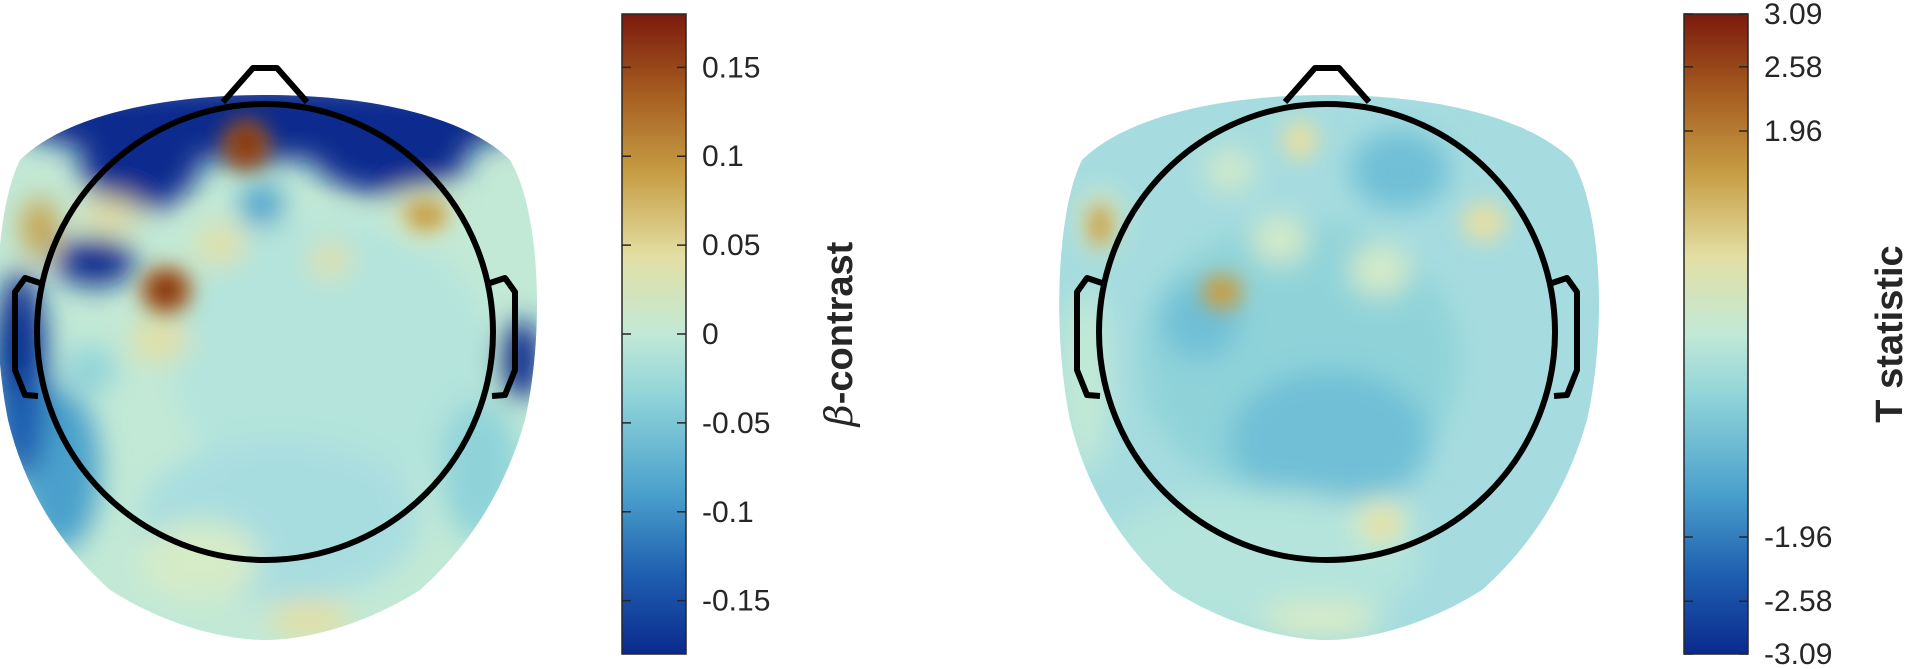  Describe the element at coordinates (736, 601) in the screenshot. I see `colorbar-tick-label: -0.15` at that location.